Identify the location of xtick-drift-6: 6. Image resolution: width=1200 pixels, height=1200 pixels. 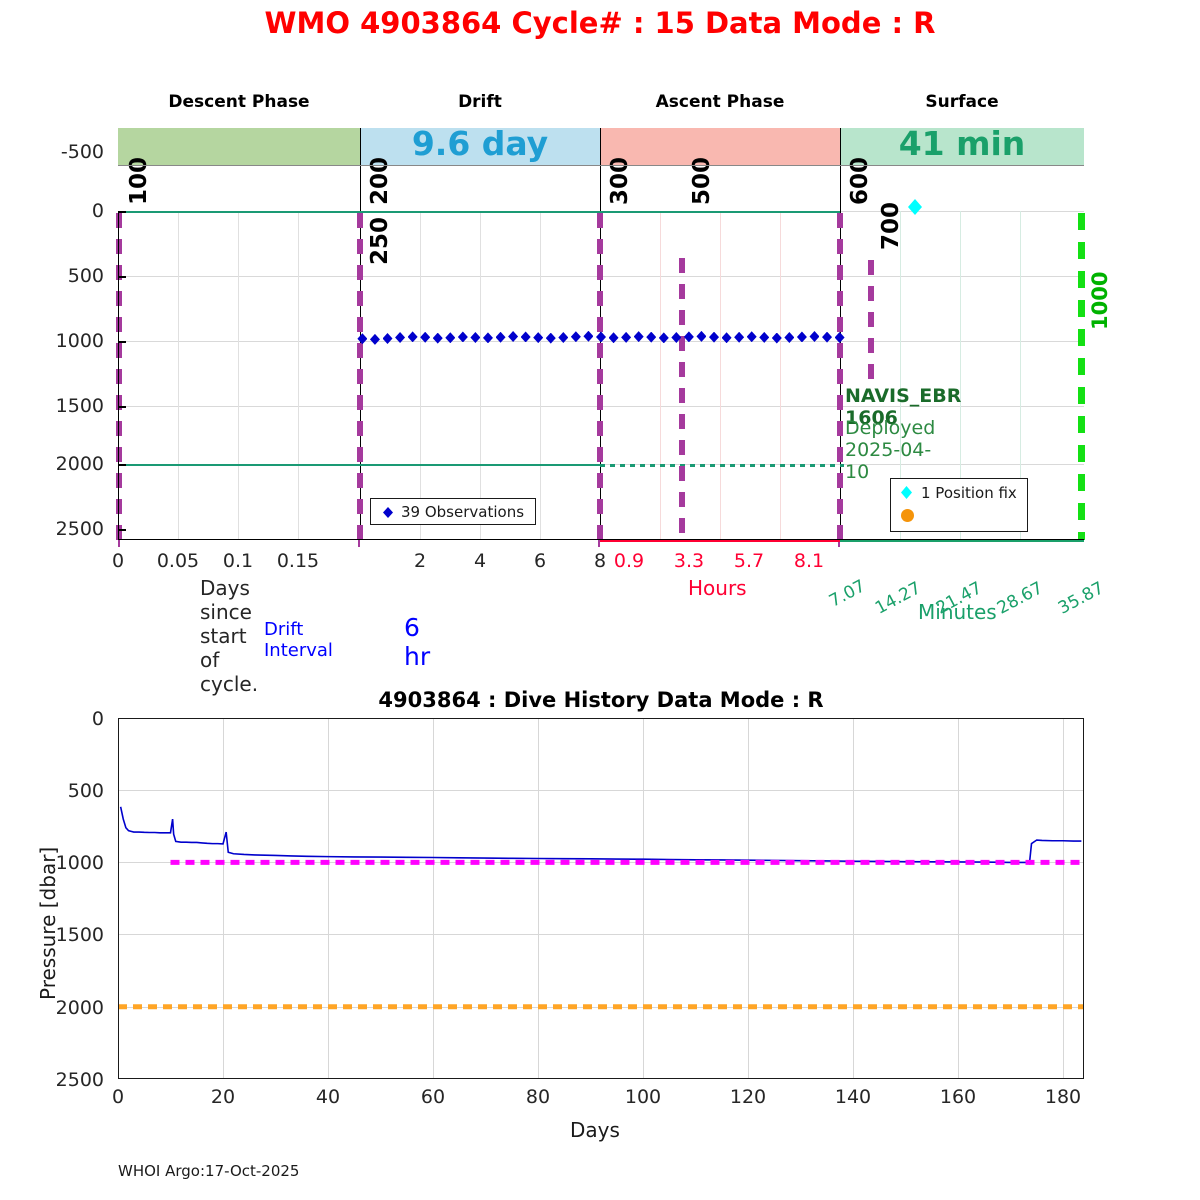
(540, 561).